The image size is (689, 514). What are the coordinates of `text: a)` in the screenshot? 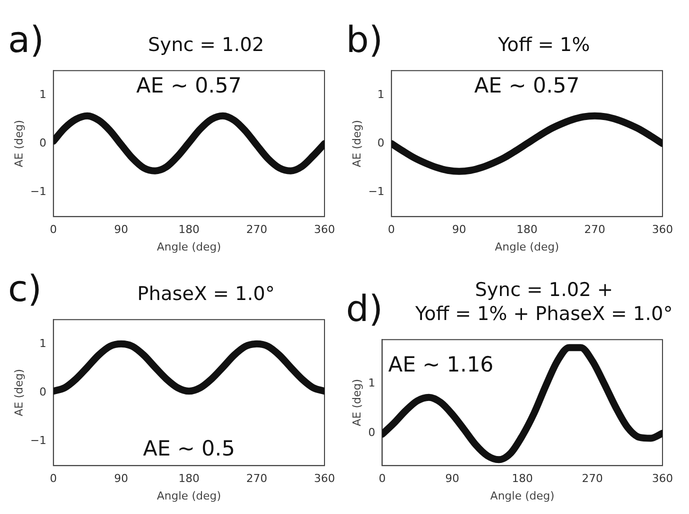 It's located at (27, 40).